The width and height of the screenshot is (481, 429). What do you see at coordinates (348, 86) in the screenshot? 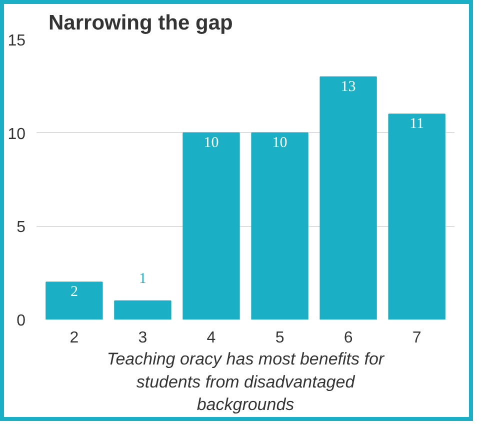
I see `data-label: 13` at bounding box center [348, 86].